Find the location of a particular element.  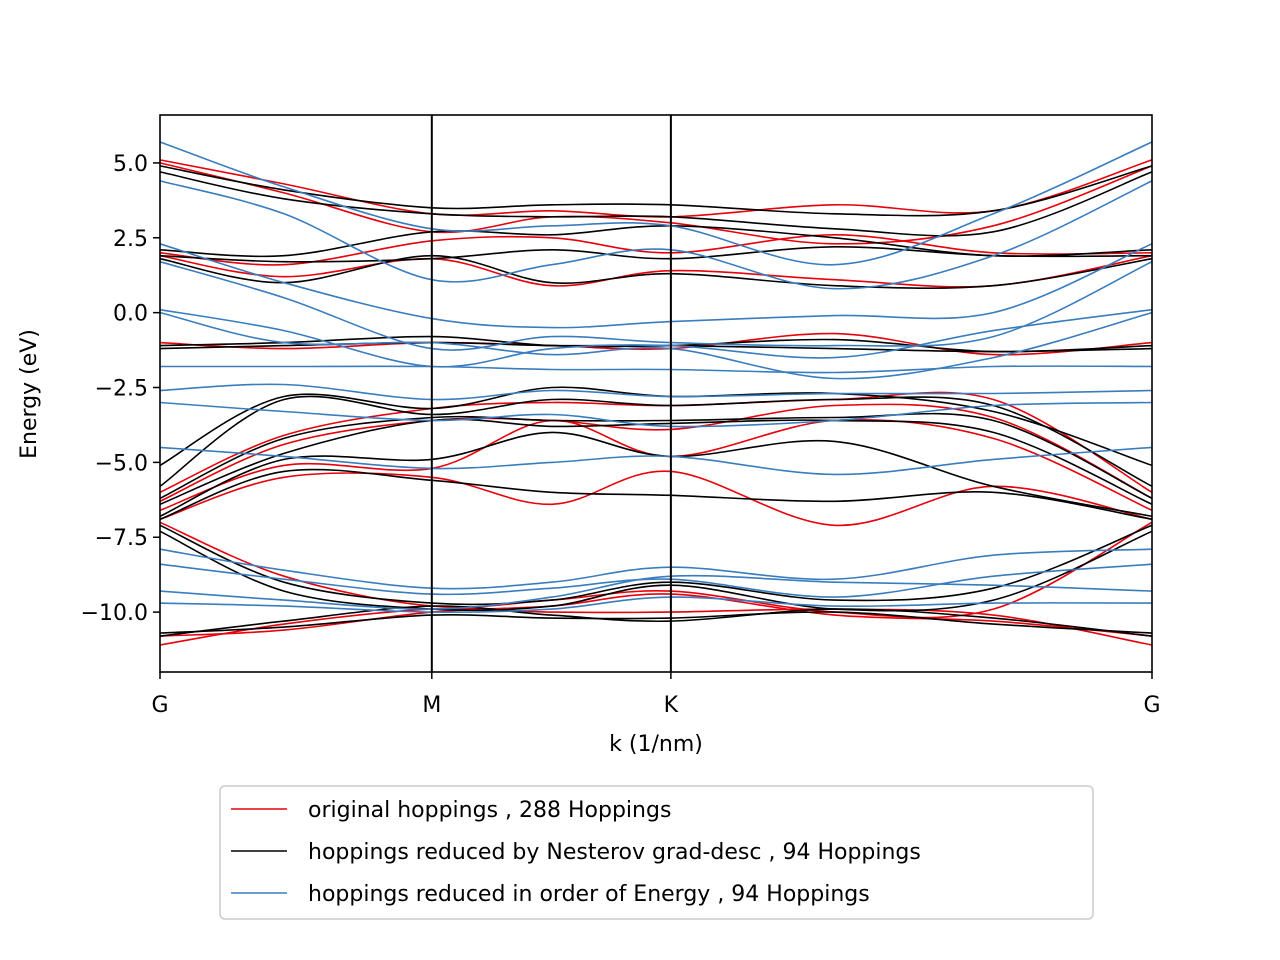

y-tick-label: 0.0 is located at coordinates (130, 314).